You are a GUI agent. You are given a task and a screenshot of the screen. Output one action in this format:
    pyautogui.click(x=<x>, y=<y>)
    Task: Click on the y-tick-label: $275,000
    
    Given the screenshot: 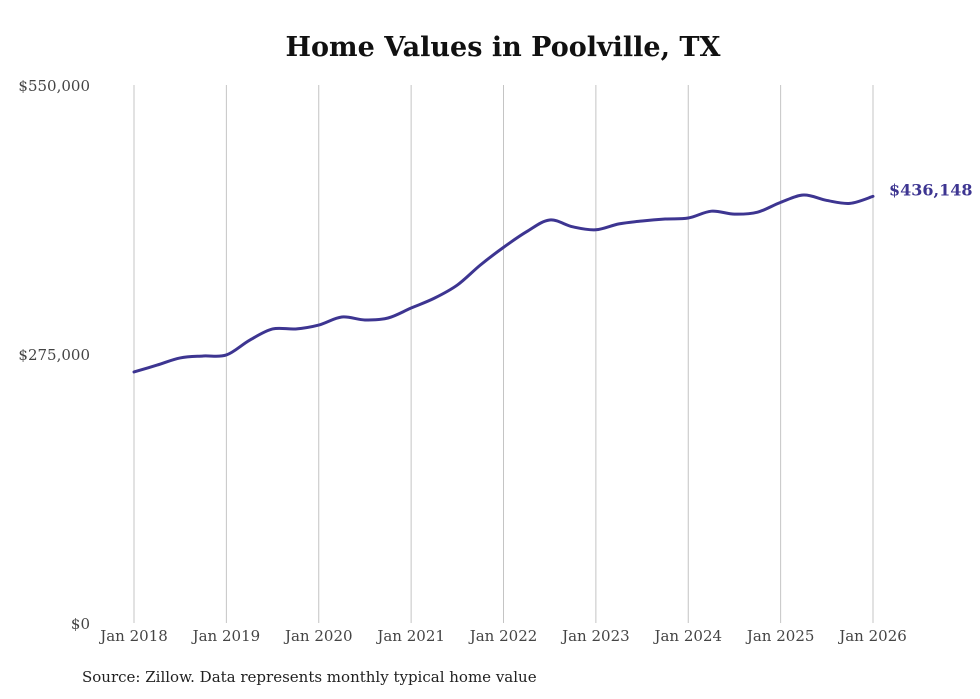 What is the action you would take?
    pyautogui.click(x=54, y=355)
    